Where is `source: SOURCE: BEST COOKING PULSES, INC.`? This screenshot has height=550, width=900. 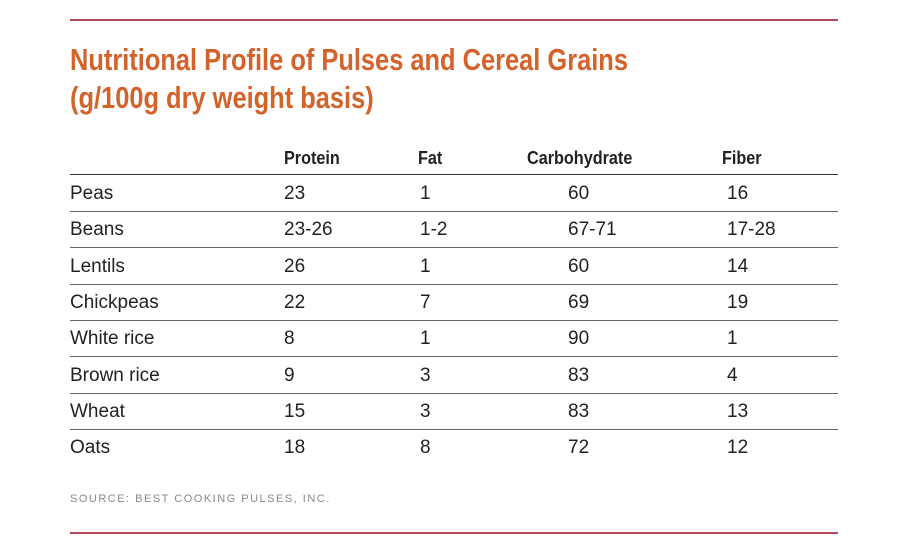
source: SOURCE: BEST COOKING PULSES, INC. is located at coordinates (200, 499).